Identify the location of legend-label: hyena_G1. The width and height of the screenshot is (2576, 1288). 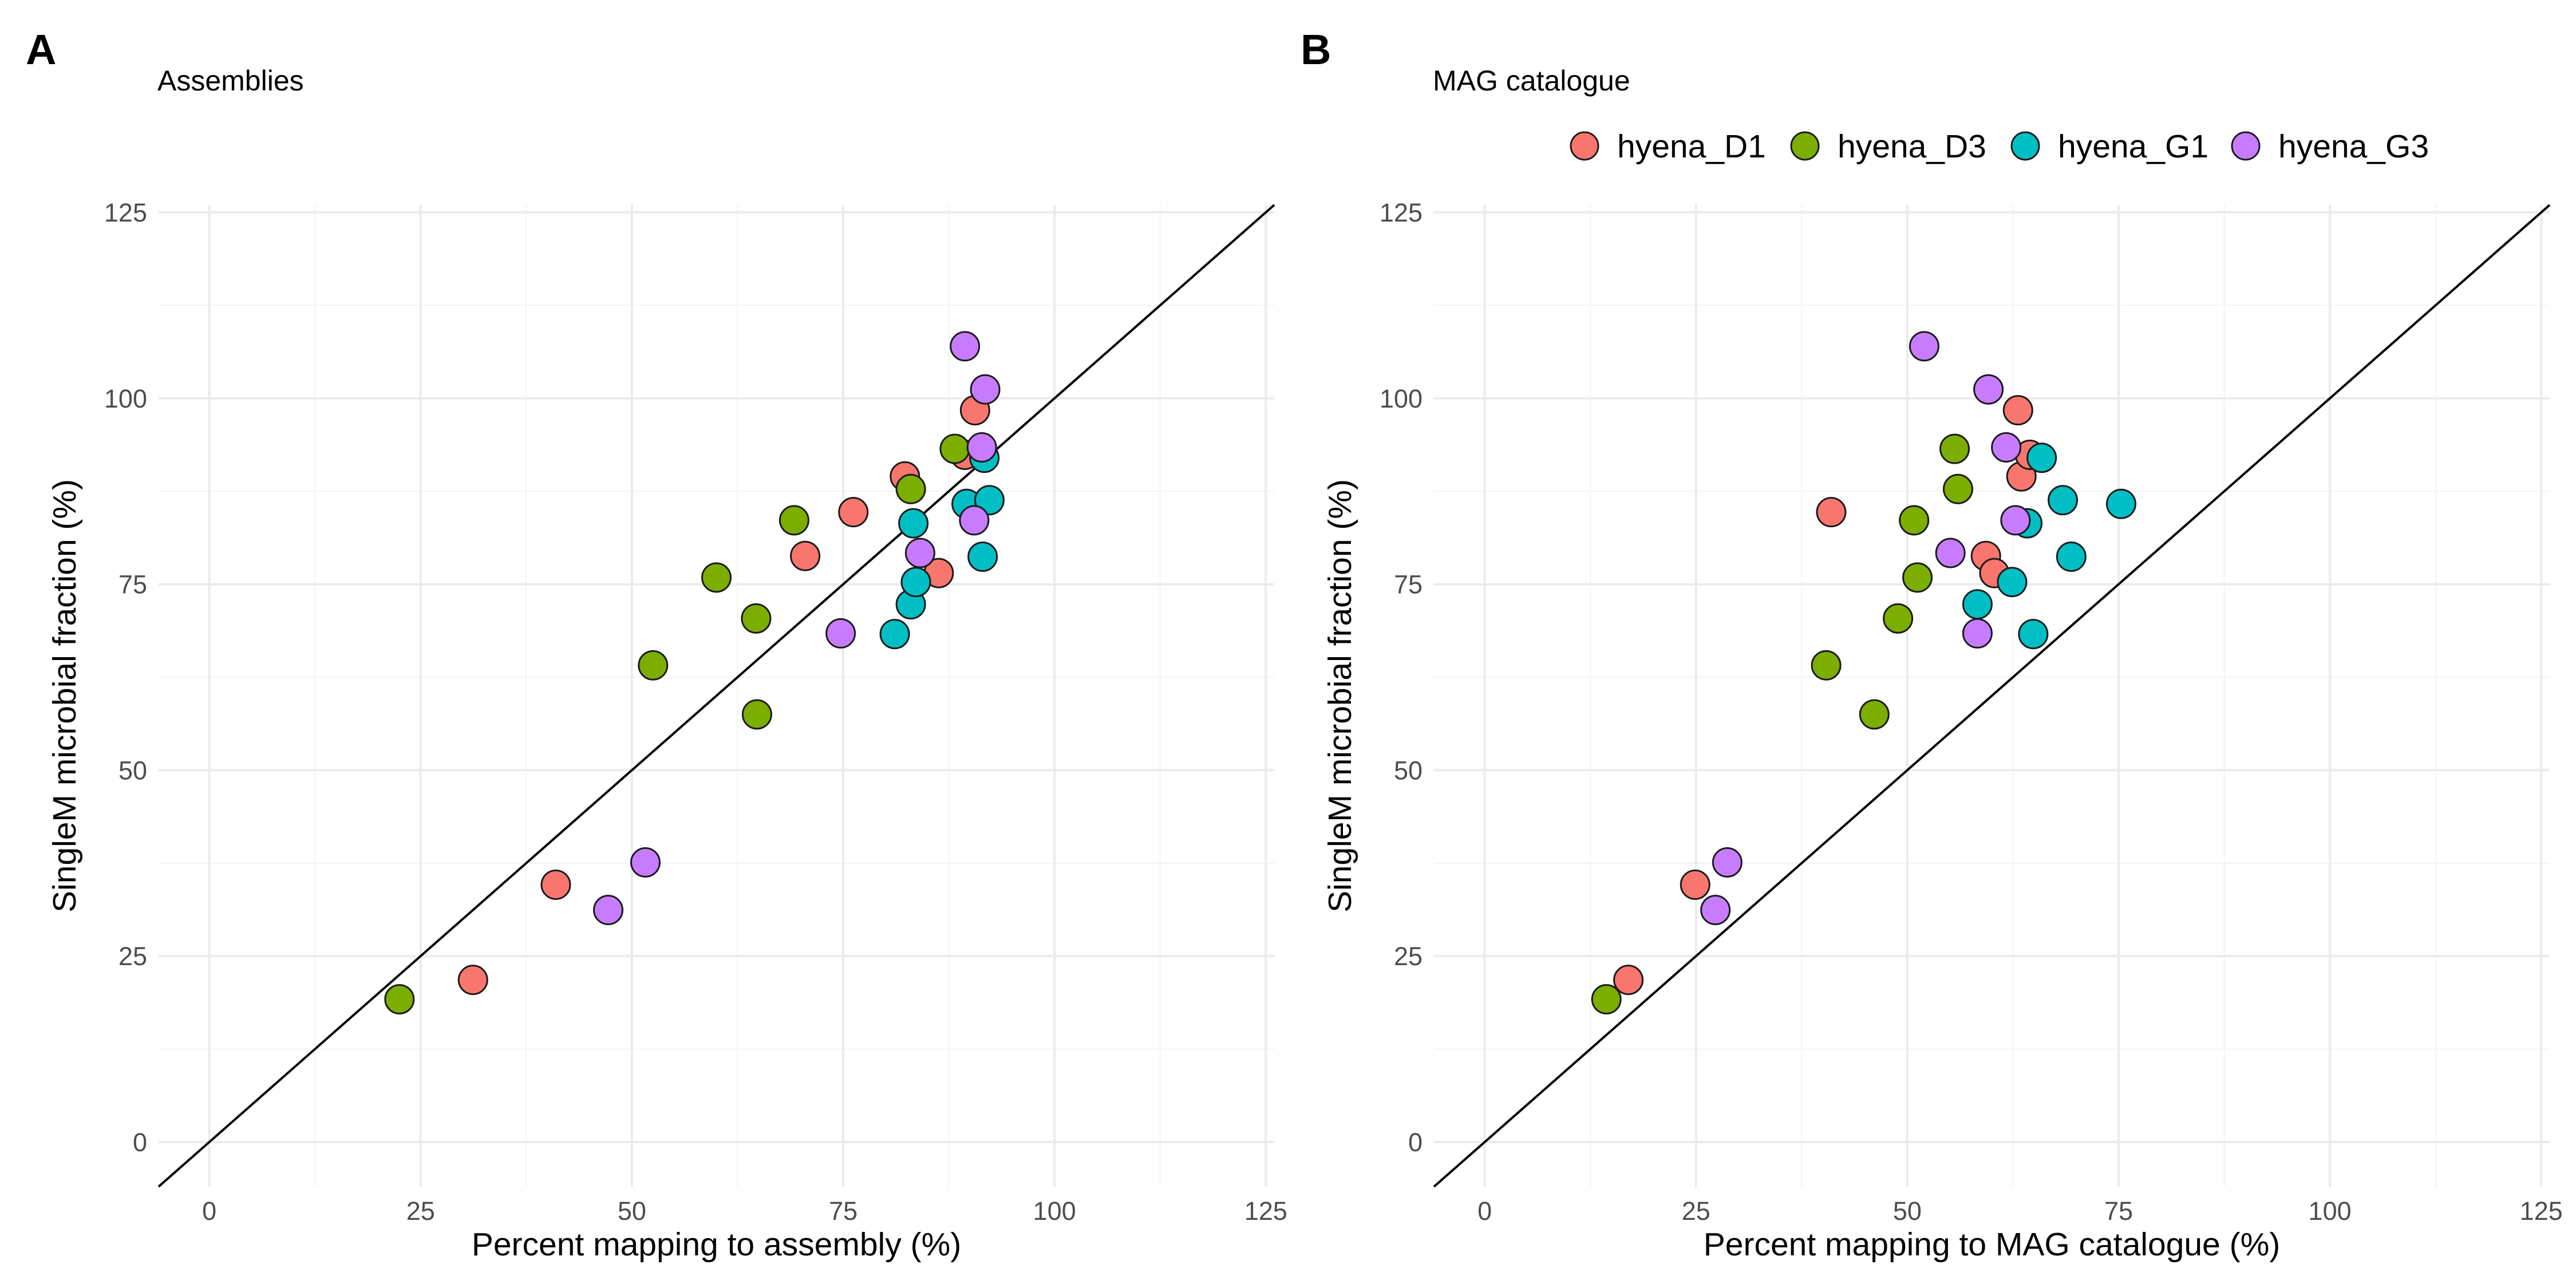
(2133, 146).